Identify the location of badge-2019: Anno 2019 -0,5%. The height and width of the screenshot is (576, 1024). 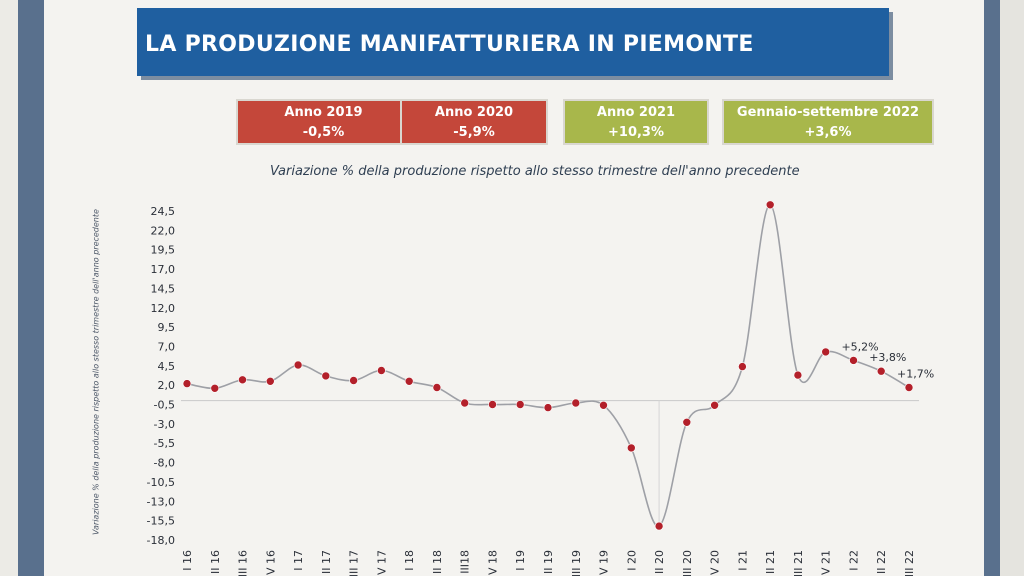
(323, 122).